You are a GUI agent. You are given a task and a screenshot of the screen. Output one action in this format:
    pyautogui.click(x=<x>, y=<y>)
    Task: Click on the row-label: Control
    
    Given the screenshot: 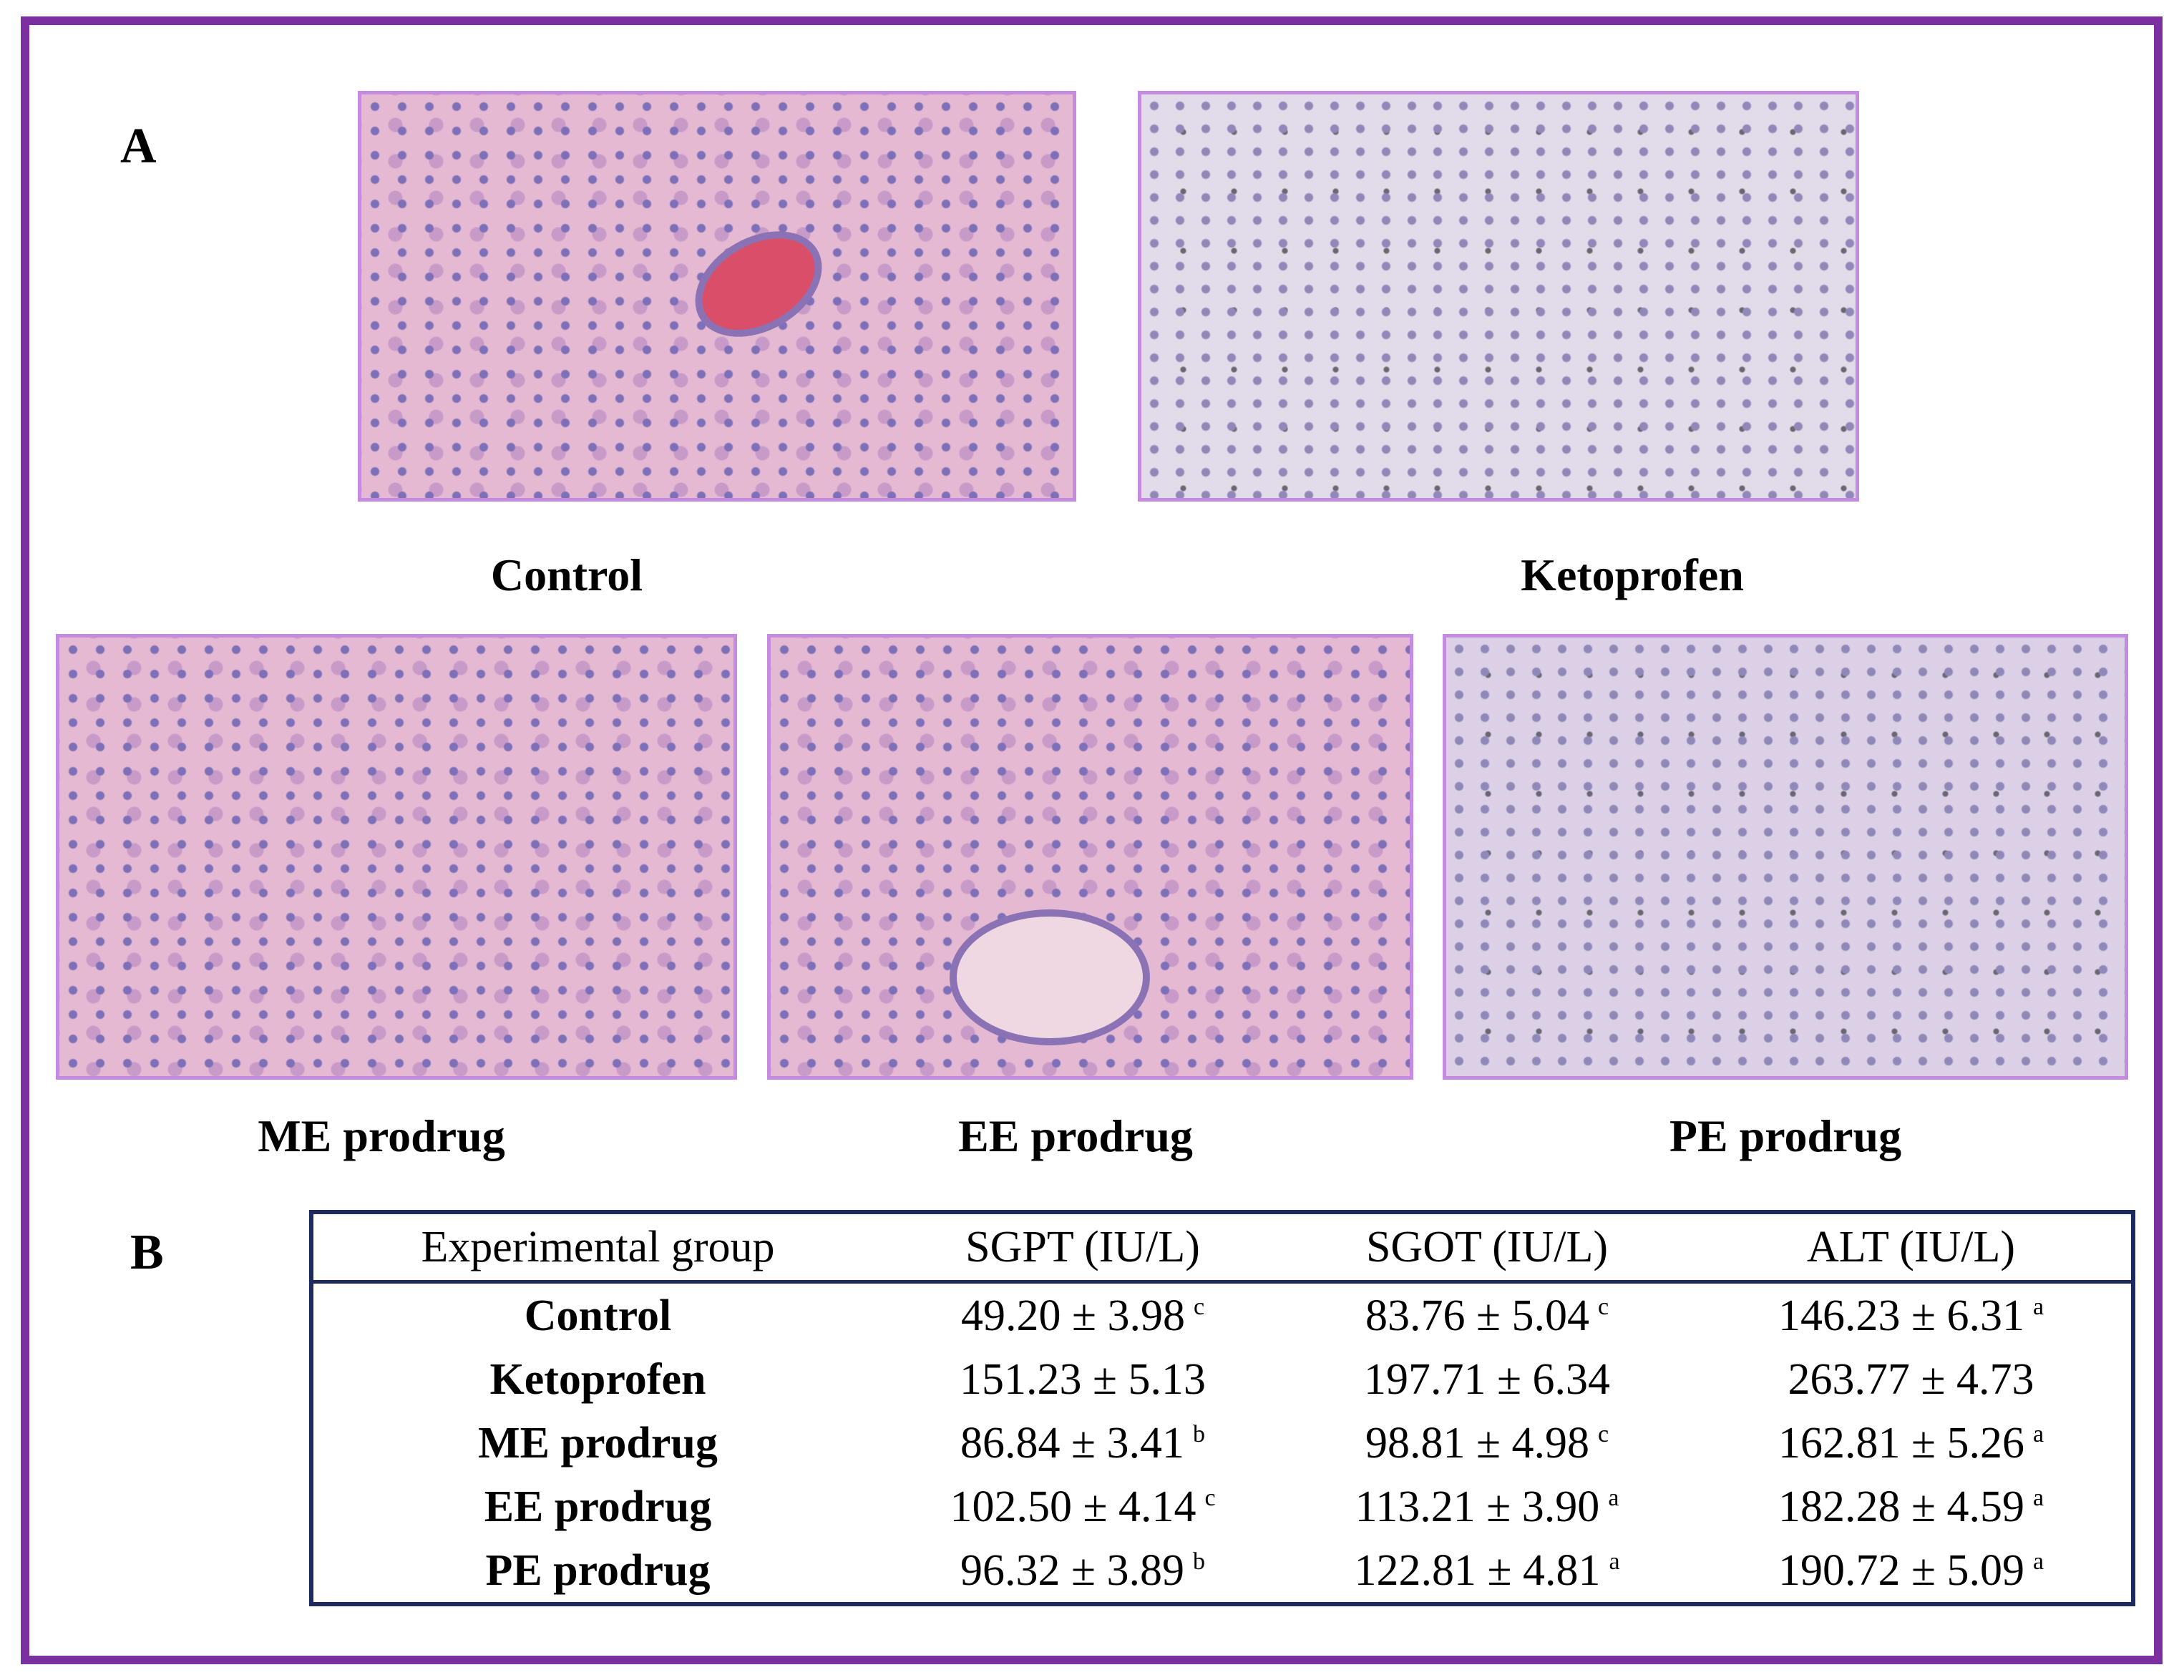 What is the action you would take?
    pyautogui.click(x=598, y=1315)
    